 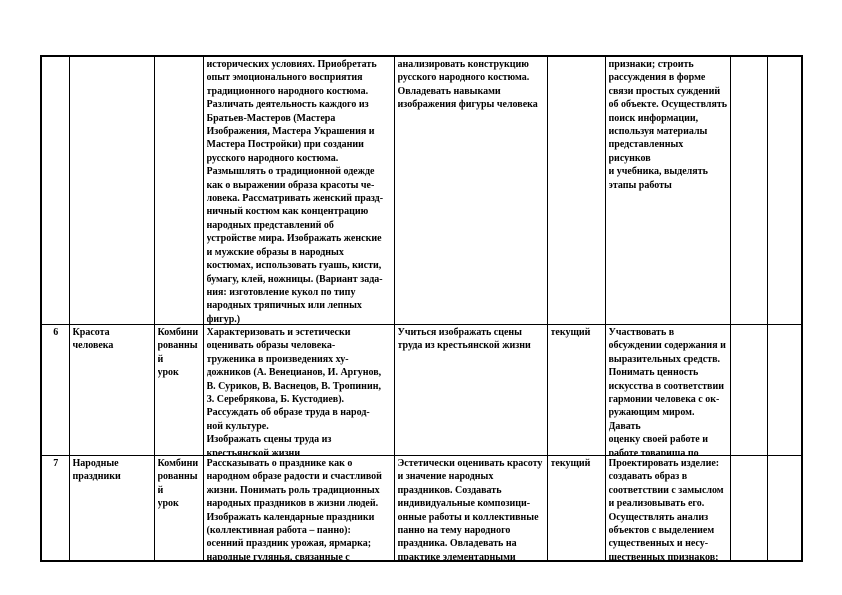 I want to click on lesson-number: 7, so click(x=56, y=463).